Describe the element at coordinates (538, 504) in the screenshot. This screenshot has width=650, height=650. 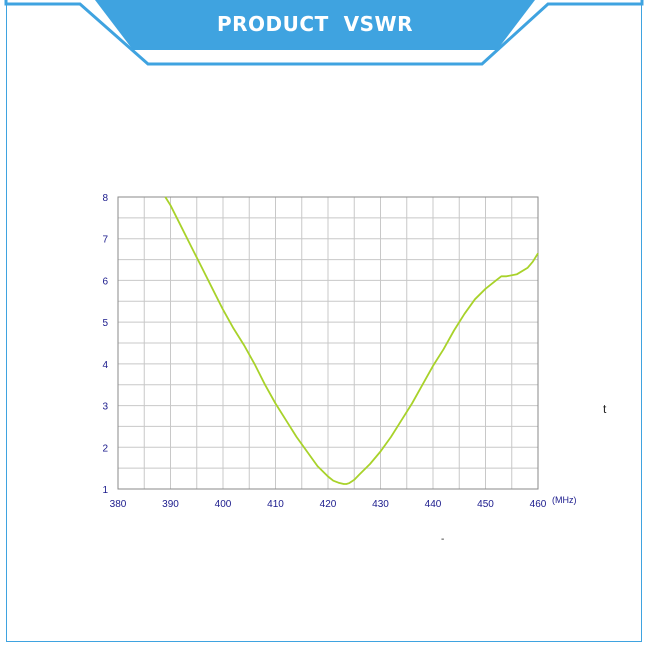
I see `x-tick-label: 460` at that location.